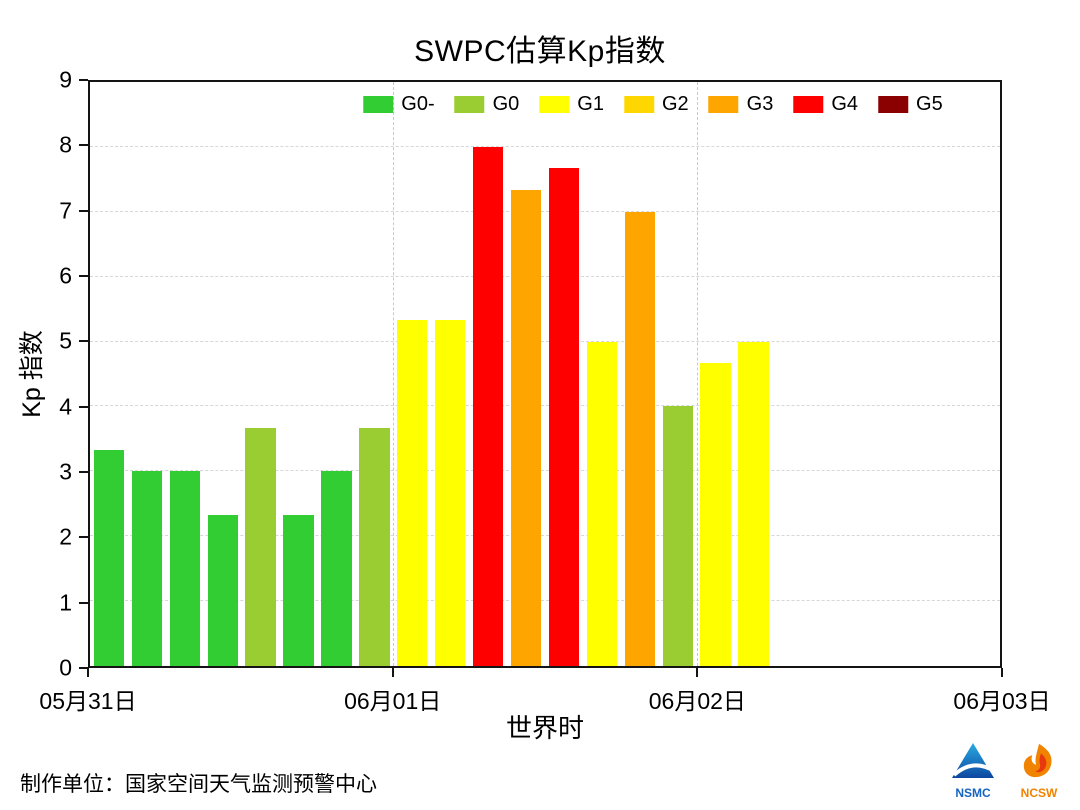 The image size is (1080, 810). I want to click on legend-item-g5: G5, so click(910, 104).